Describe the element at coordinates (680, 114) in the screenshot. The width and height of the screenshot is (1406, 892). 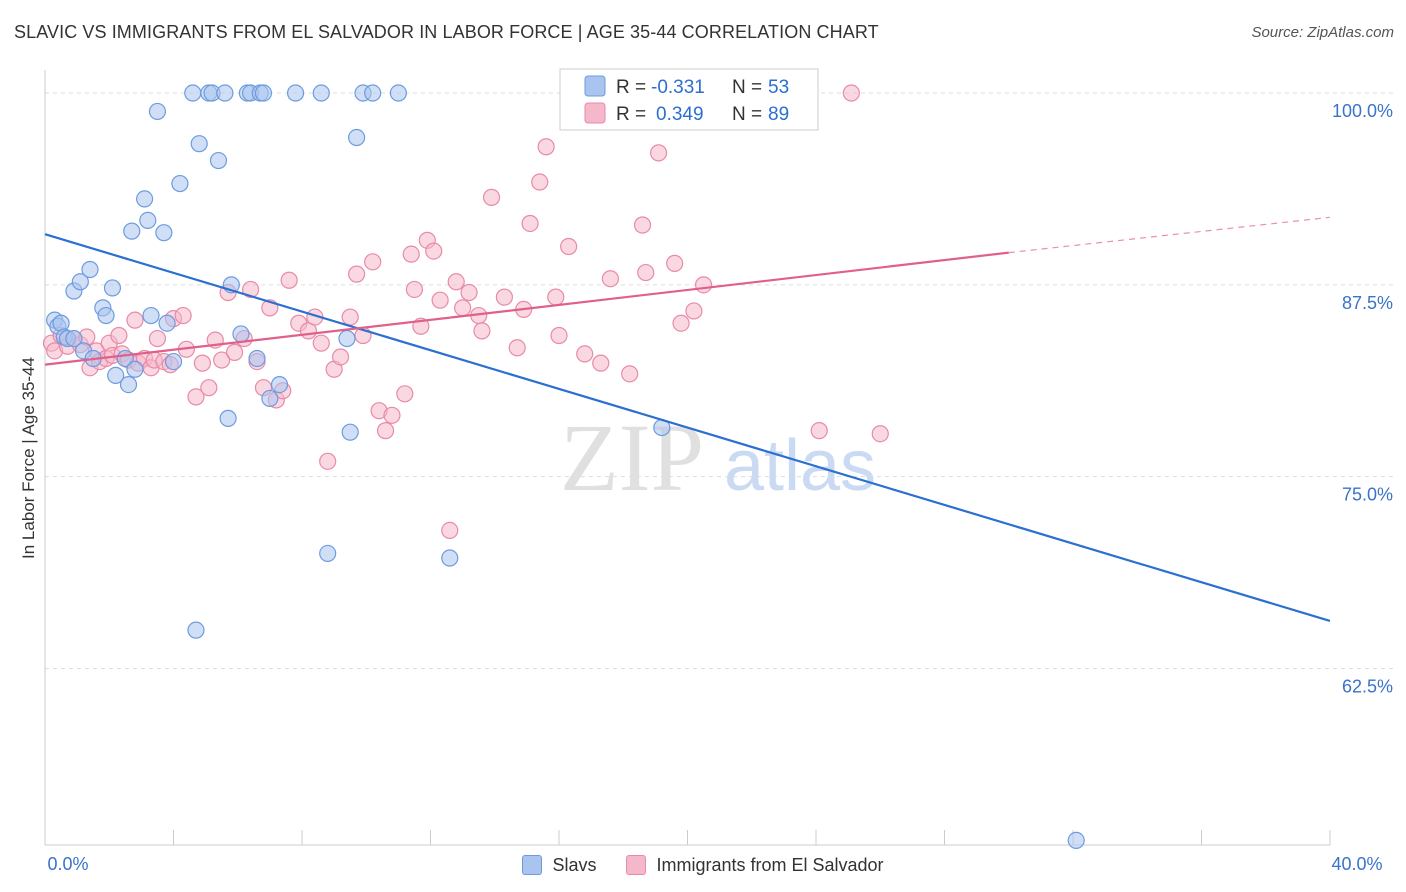
I see `stats-legend-r-value-pink: 0.349` at that location.